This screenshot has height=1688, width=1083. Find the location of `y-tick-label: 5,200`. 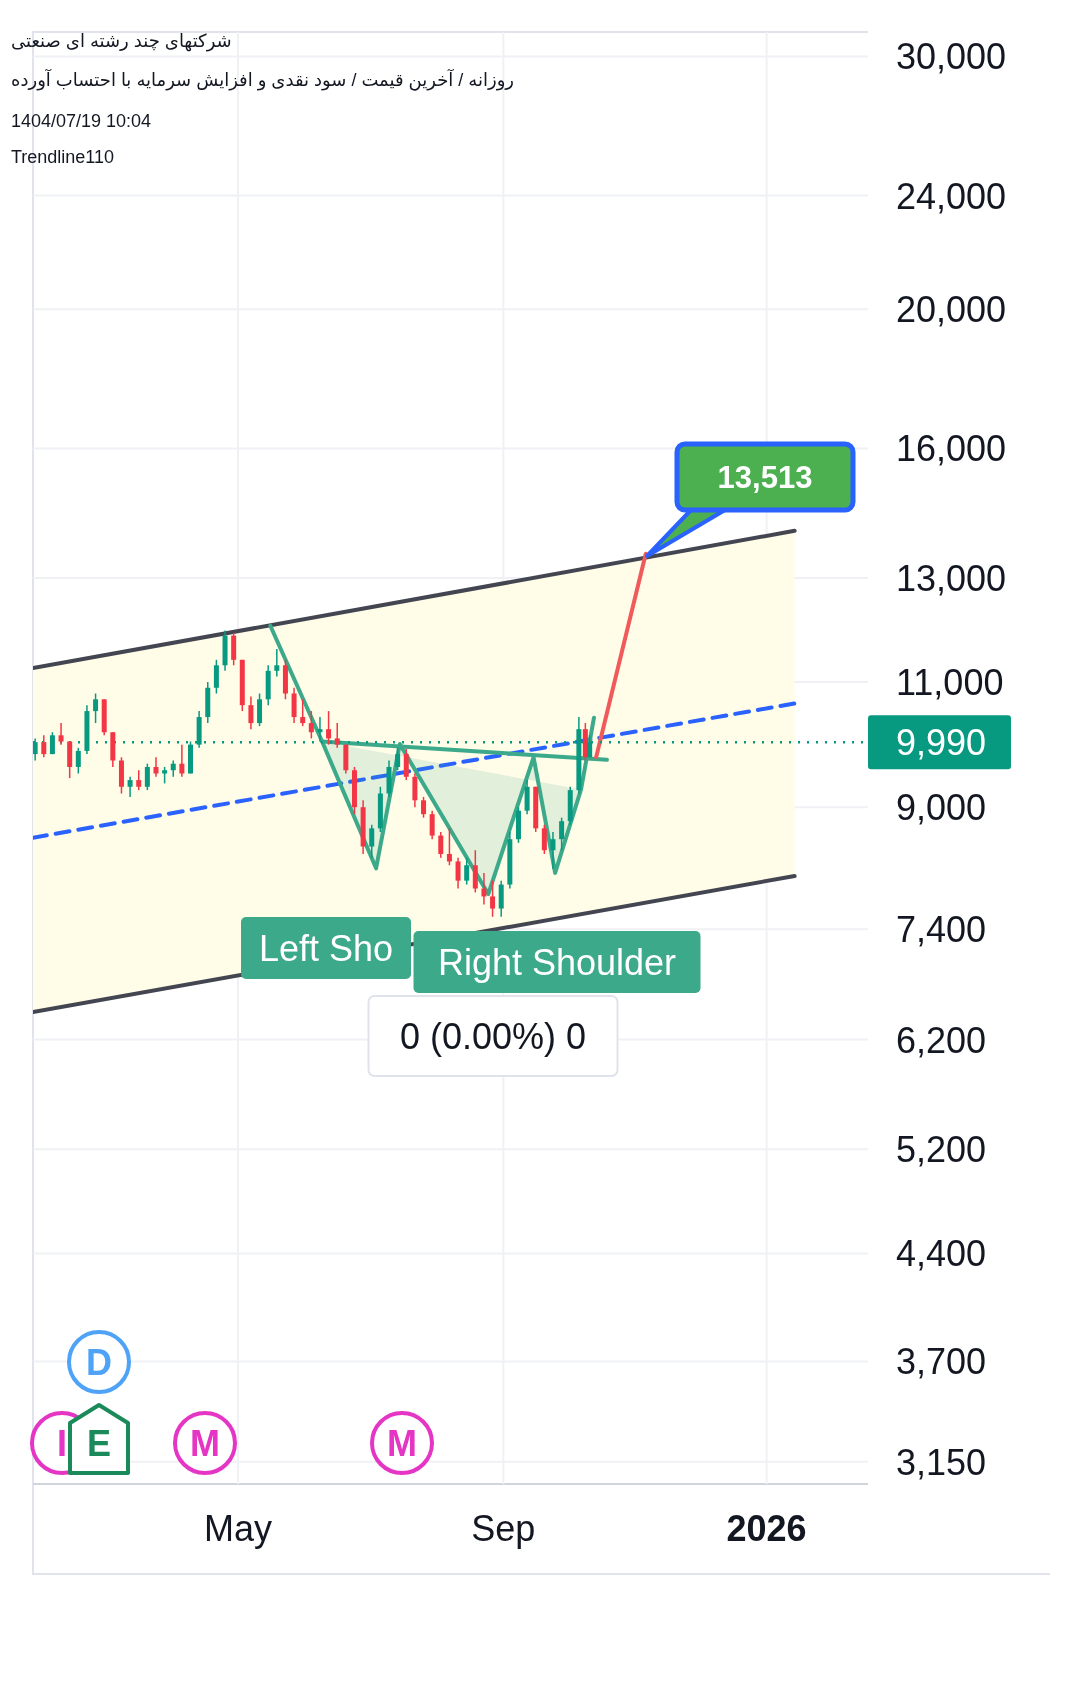

y-tick-label: 5,200 is located at coordinates (941, 1150).